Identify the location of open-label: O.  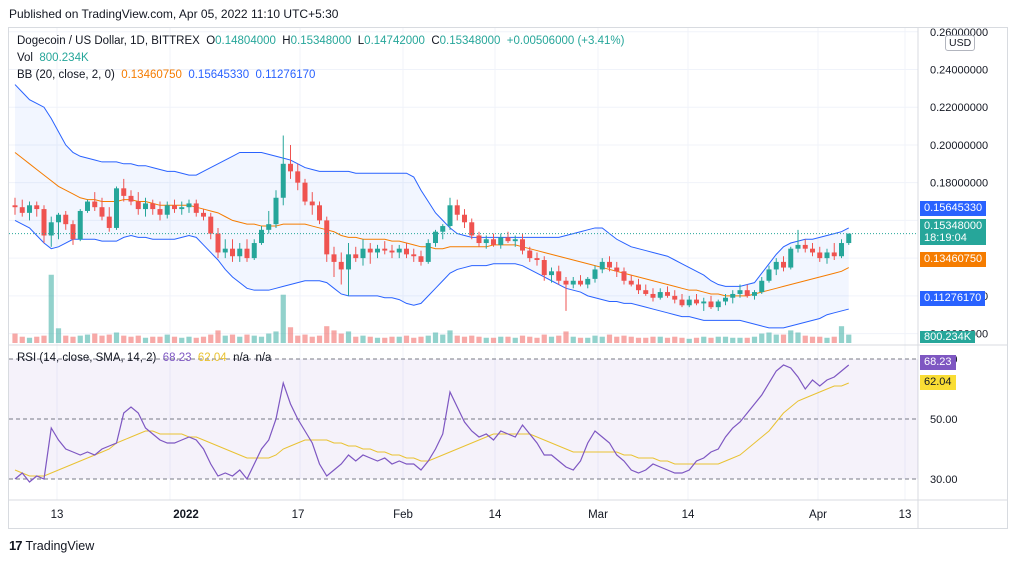
(211, 41).